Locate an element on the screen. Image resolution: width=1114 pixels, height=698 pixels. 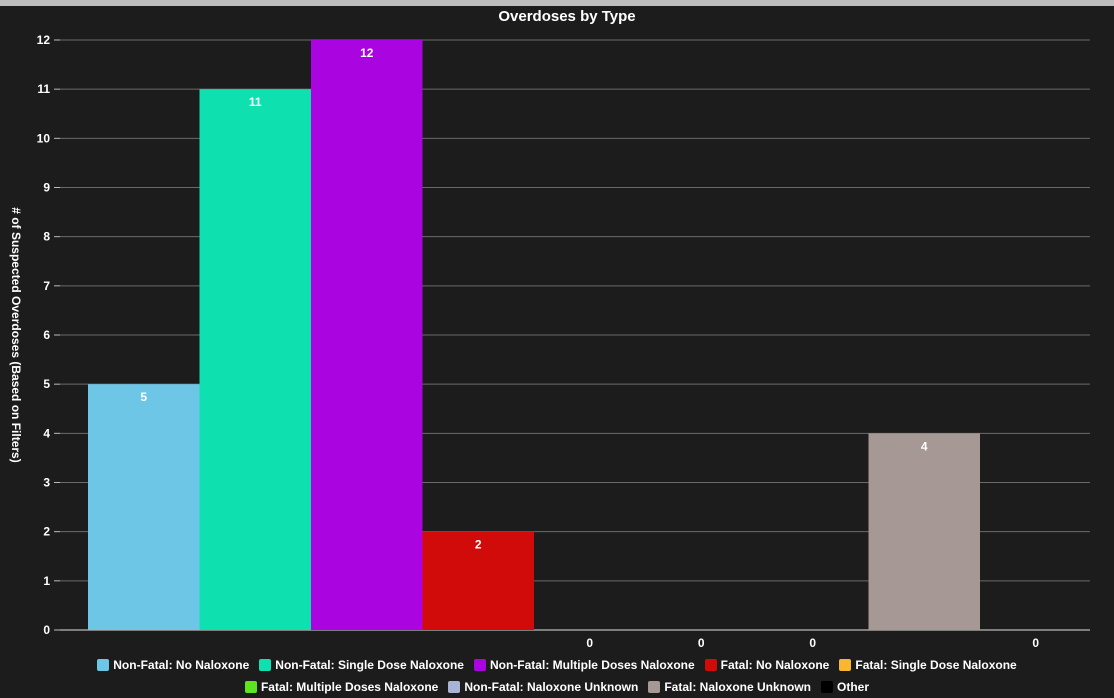
legend-item: Non-Fatal: Multiple Doses Naloxone is located at coordinates (584, 665).